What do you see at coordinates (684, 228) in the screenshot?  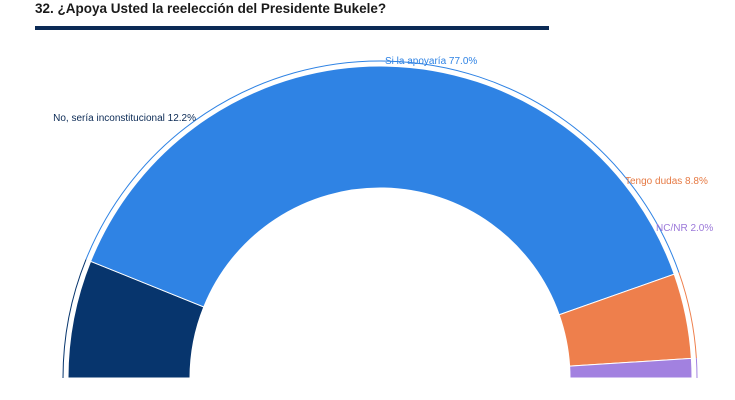 I see `slice-label-3: NC/NR 2.0%` at bounding box center [684, 228].